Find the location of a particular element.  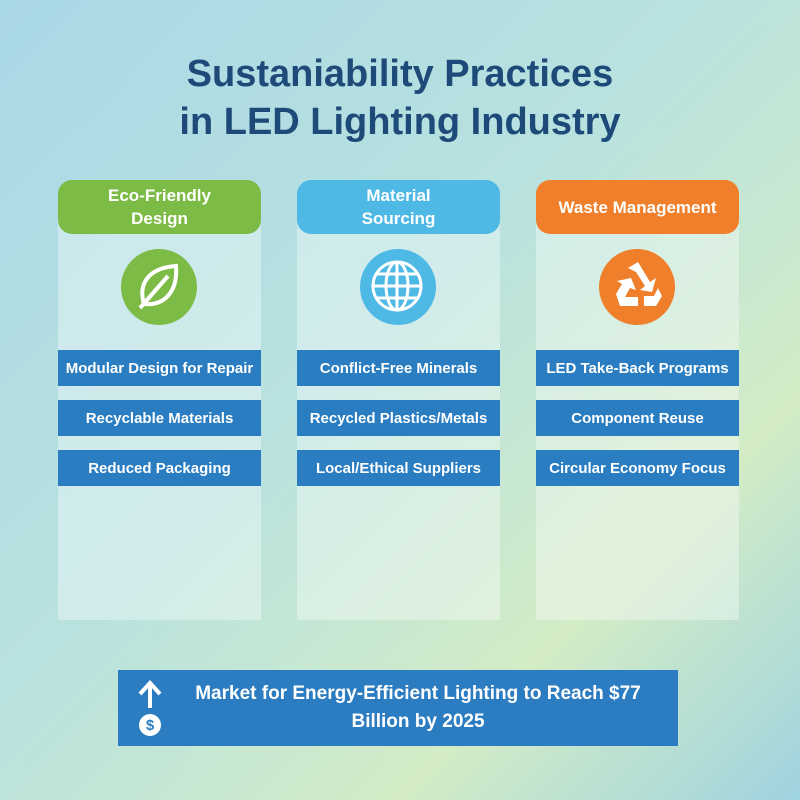

arrow-icon is located at coordinates (150, 694).